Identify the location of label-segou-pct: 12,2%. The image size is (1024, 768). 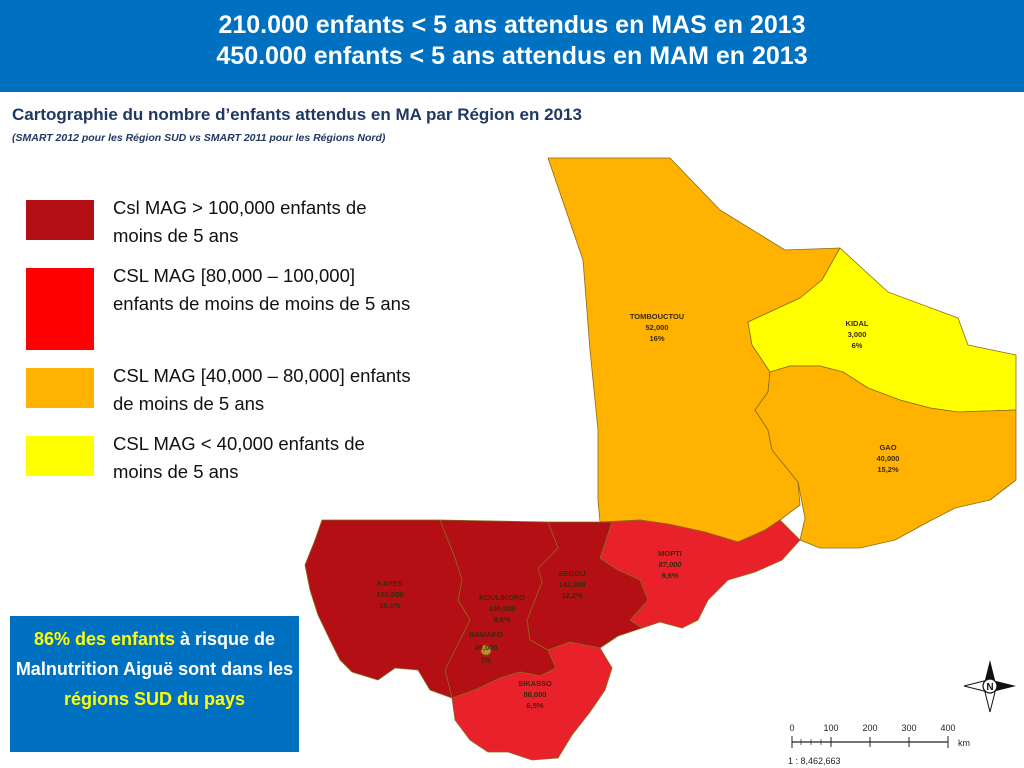
(572, 595).